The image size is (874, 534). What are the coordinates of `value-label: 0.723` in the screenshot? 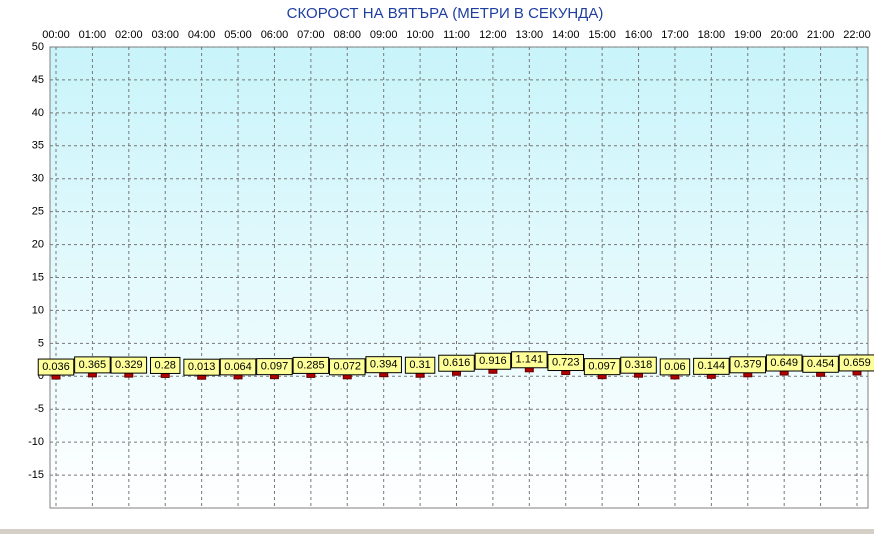 It's located at (566, 362).